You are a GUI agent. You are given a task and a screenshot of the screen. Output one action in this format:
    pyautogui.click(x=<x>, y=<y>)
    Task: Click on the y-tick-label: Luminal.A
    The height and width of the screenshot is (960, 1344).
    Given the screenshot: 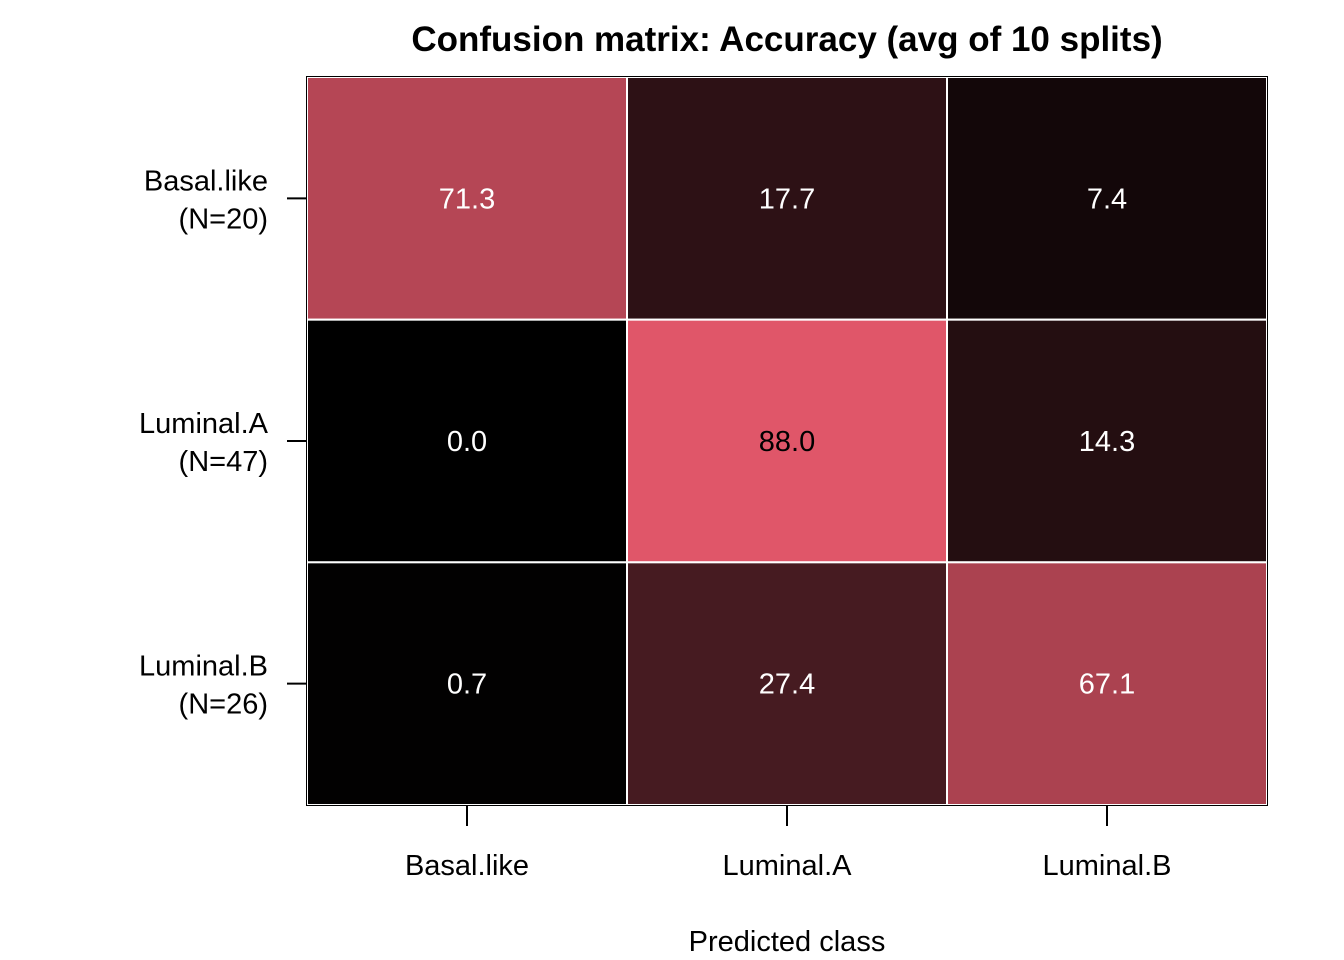 What is the action you would take?
    pyautogui.click(x=204, y=424)
    